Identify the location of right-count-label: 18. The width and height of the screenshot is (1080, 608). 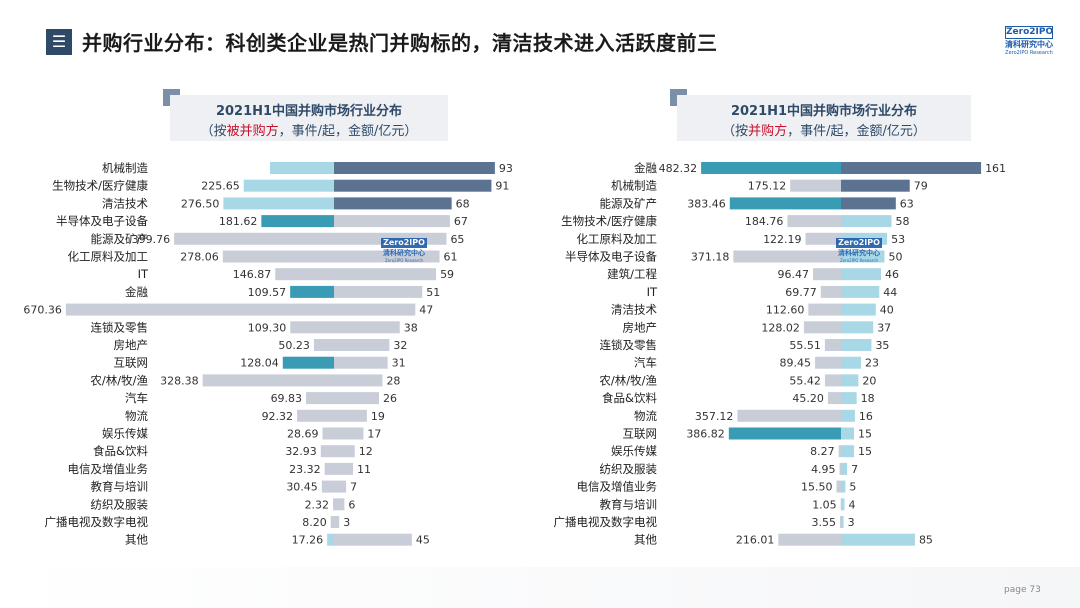
(868, 398).